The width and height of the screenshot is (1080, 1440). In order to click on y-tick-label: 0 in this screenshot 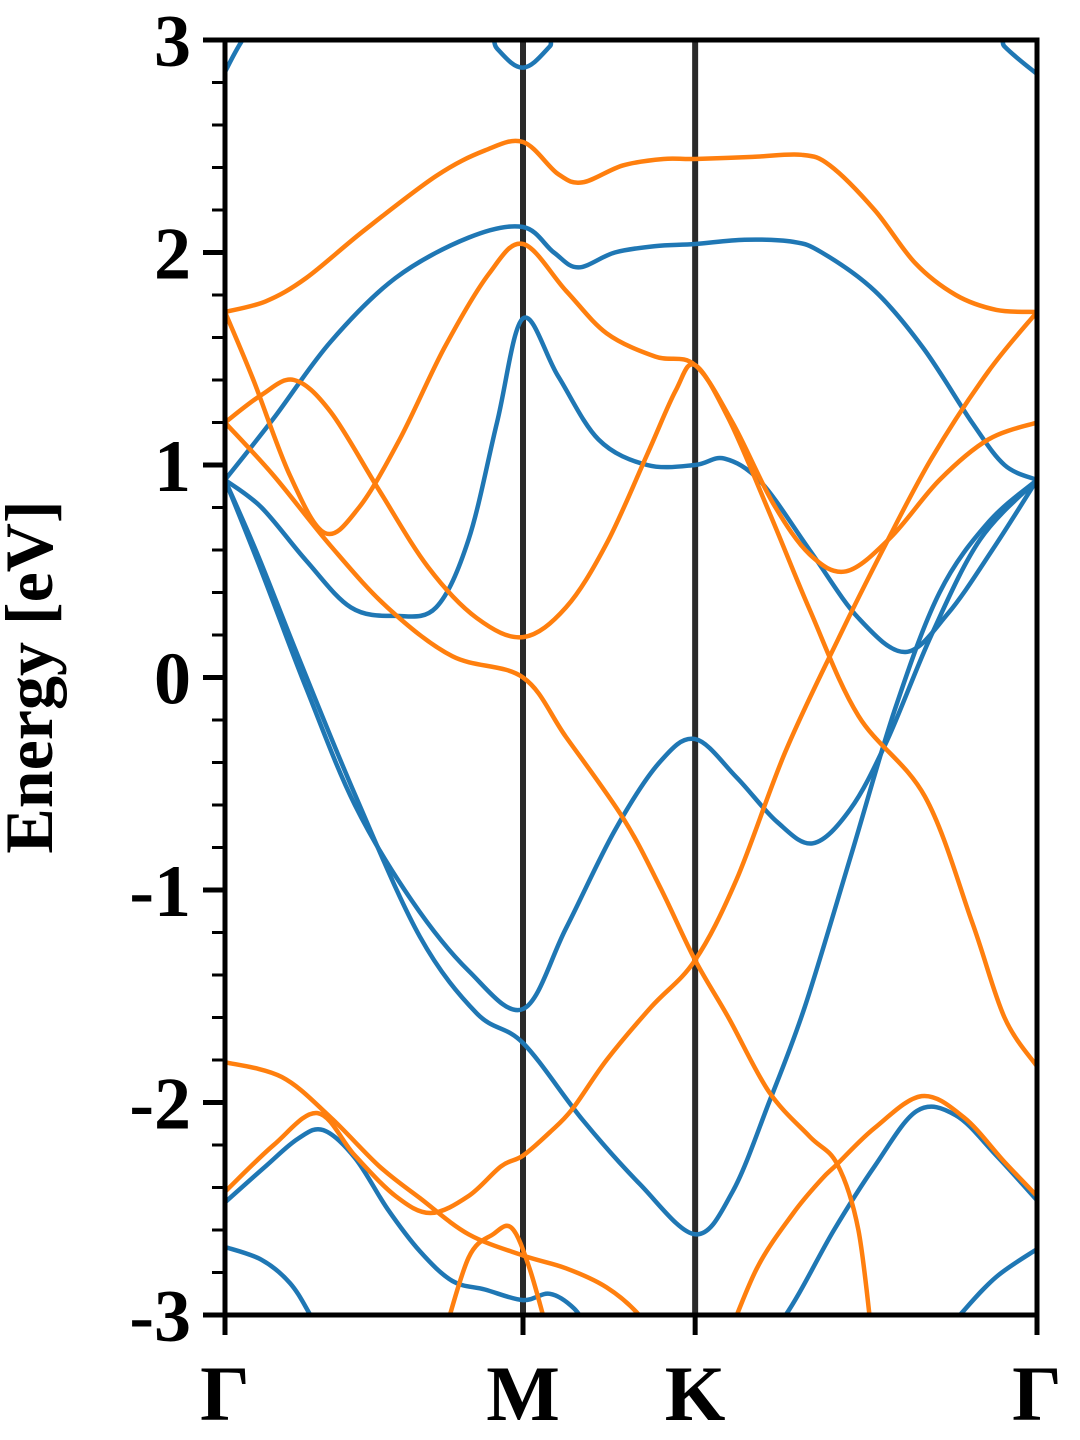, I will do `click(172, 680)`.